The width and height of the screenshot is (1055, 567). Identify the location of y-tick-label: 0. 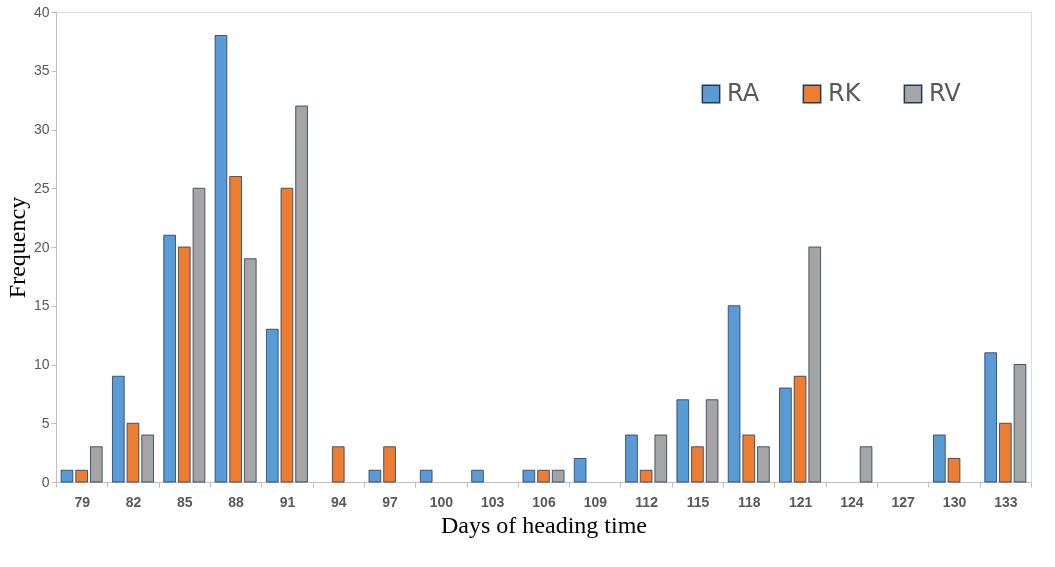
(45, 481).